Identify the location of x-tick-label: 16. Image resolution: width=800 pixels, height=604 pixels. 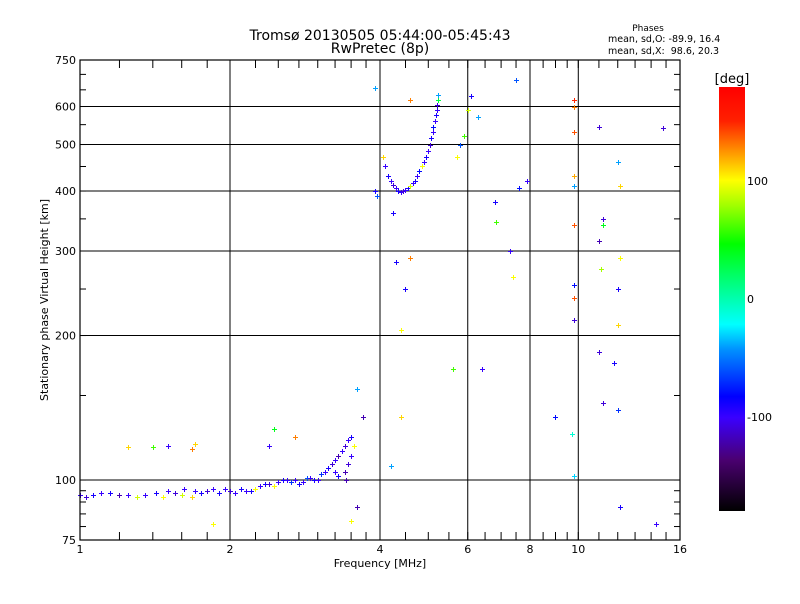
(680, 549).